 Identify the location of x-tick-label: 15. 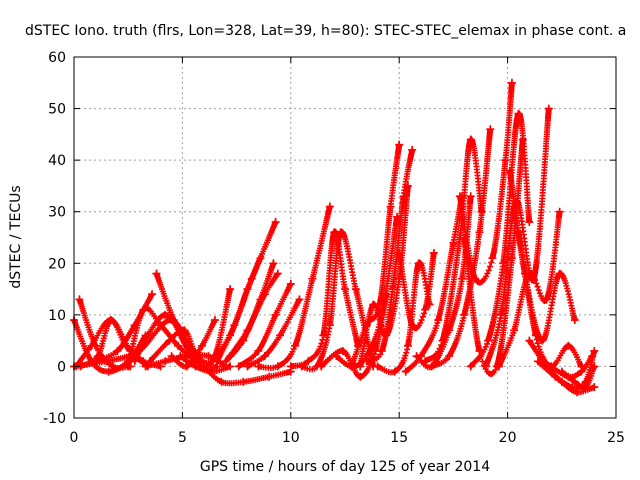
(399, 438).